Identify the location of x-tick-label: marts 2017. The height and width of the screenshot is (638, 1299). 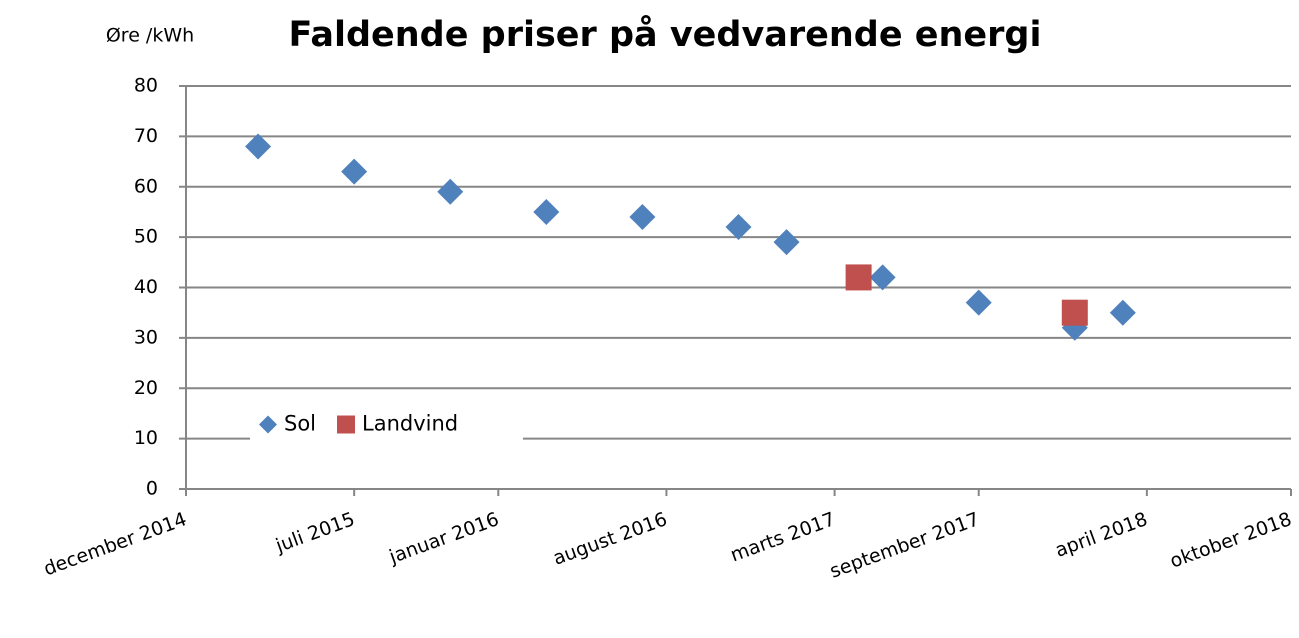
(783, 537).